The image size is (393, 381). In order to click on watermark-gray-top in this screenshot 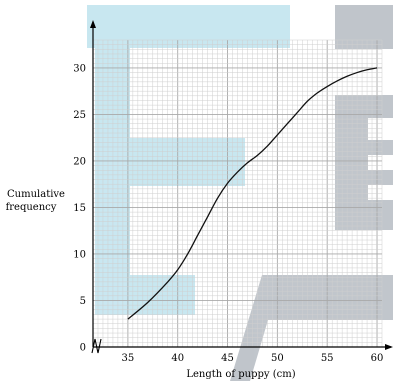, I will do `click(364, 27)`.